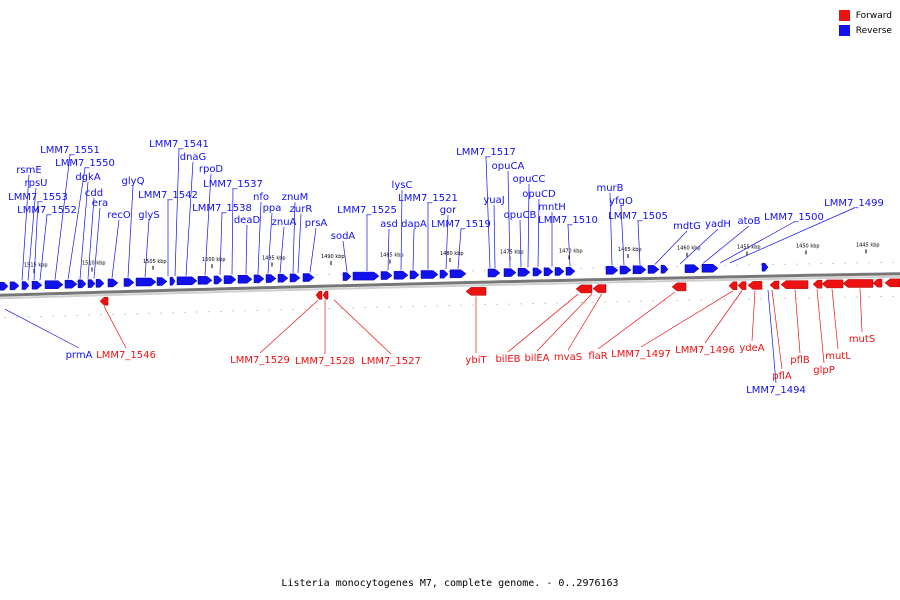 The width and height of the screenshot is (900, 600). What do you see at coordinates (333, 257) in the screenshot?
I see `scale-label: 1490 kbp` at bounding box center [333, 257].